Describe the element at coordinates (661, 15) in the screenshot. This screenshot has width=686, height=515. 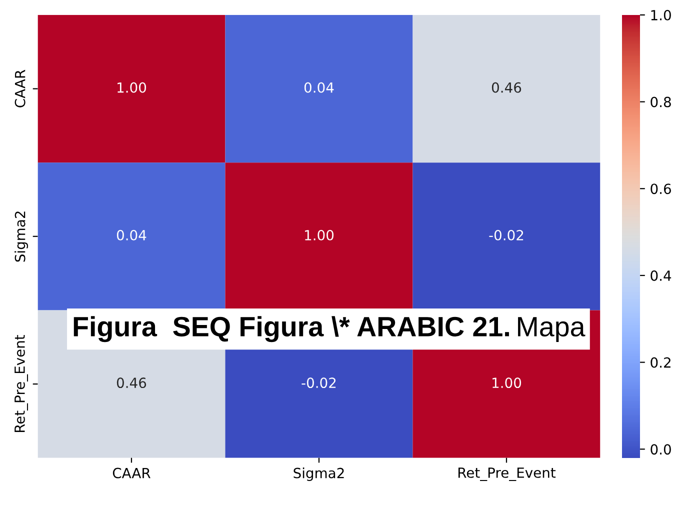
I see `color-bar-label: 1.0` at that location.